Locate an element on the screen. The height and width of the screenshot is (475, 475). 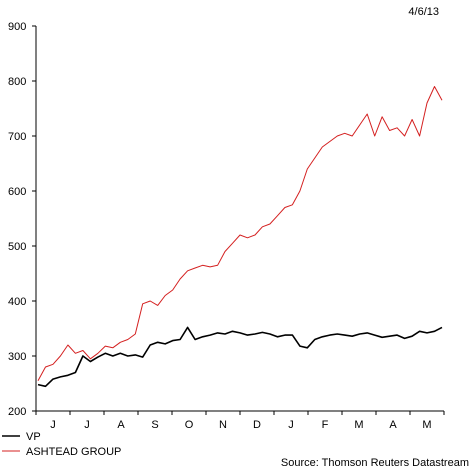
legend-label: ASHTEAD GROUP is located at coordinates (73, 452).